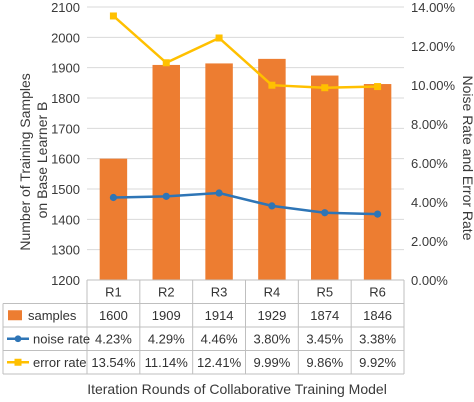 The image size is (474, 402). I want to click on line-error-rate, so click(245, 52).